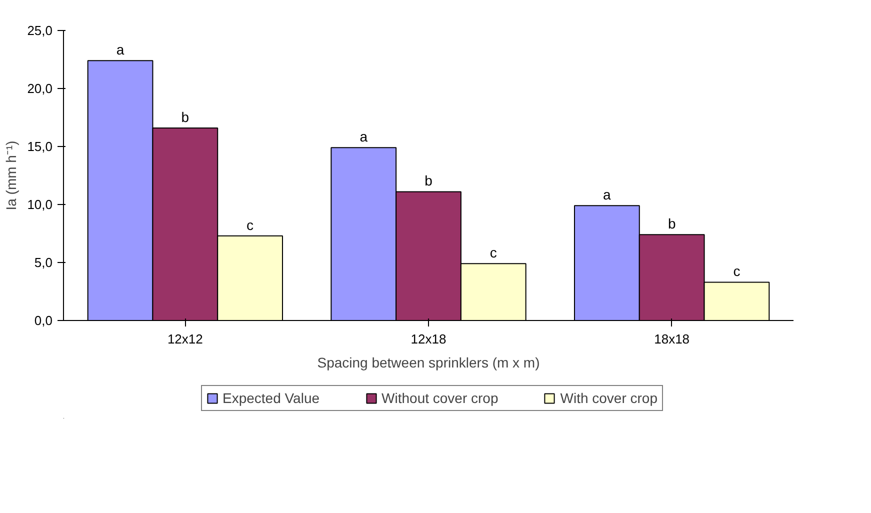  I want to click on x-tick-label: 18x18, so click(672, 339).